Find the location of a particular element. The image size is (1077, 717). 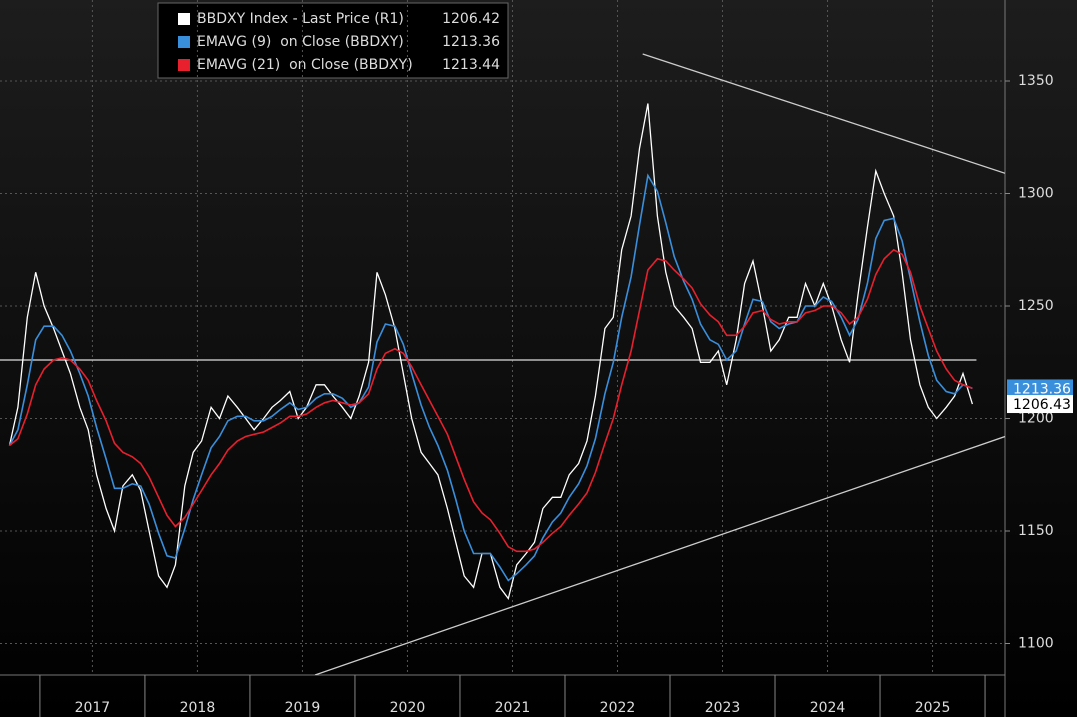

x-tick-label: 2024 is located at coordinates (828, 708).